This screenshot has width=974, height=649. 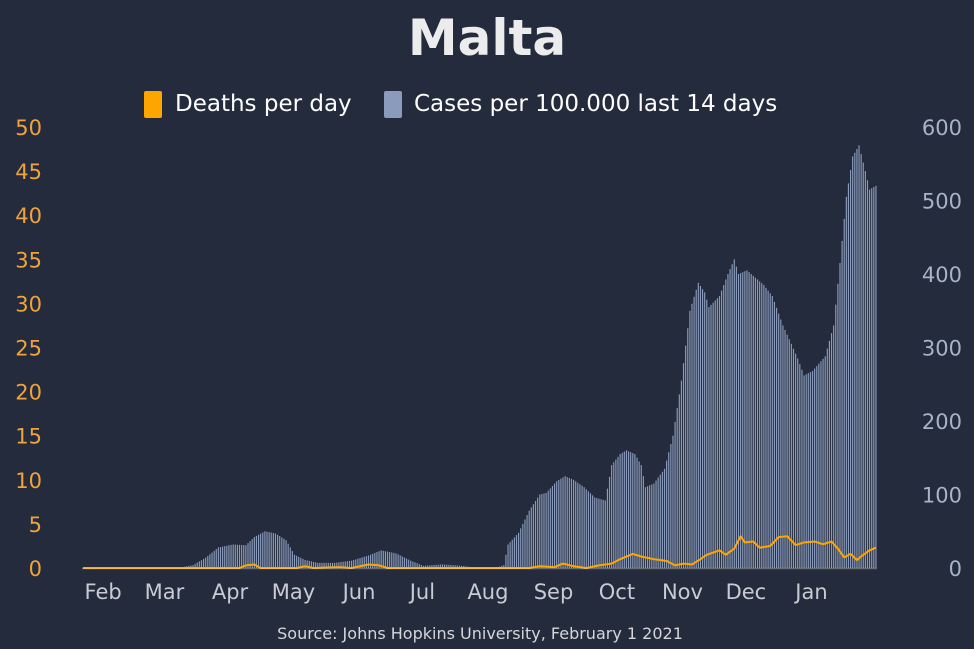 I want to click on left-tick-label: 45, so click(x=28, y=172).